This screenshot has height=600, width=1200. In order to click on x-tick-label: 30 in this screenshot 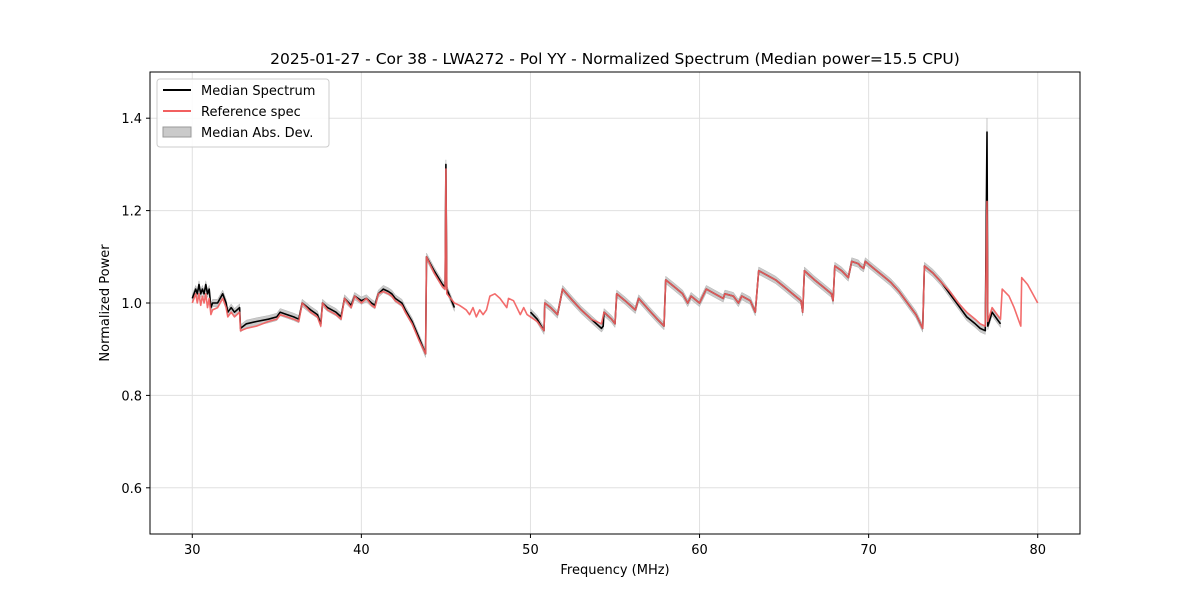, I will do `click(192, 550)`.